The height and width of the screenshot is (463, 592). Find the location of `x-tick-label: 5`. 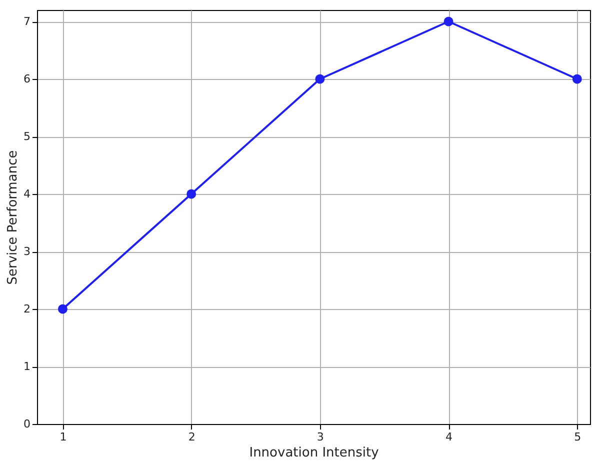

x-tick-label: 5 is located at coordinates (578, 437).